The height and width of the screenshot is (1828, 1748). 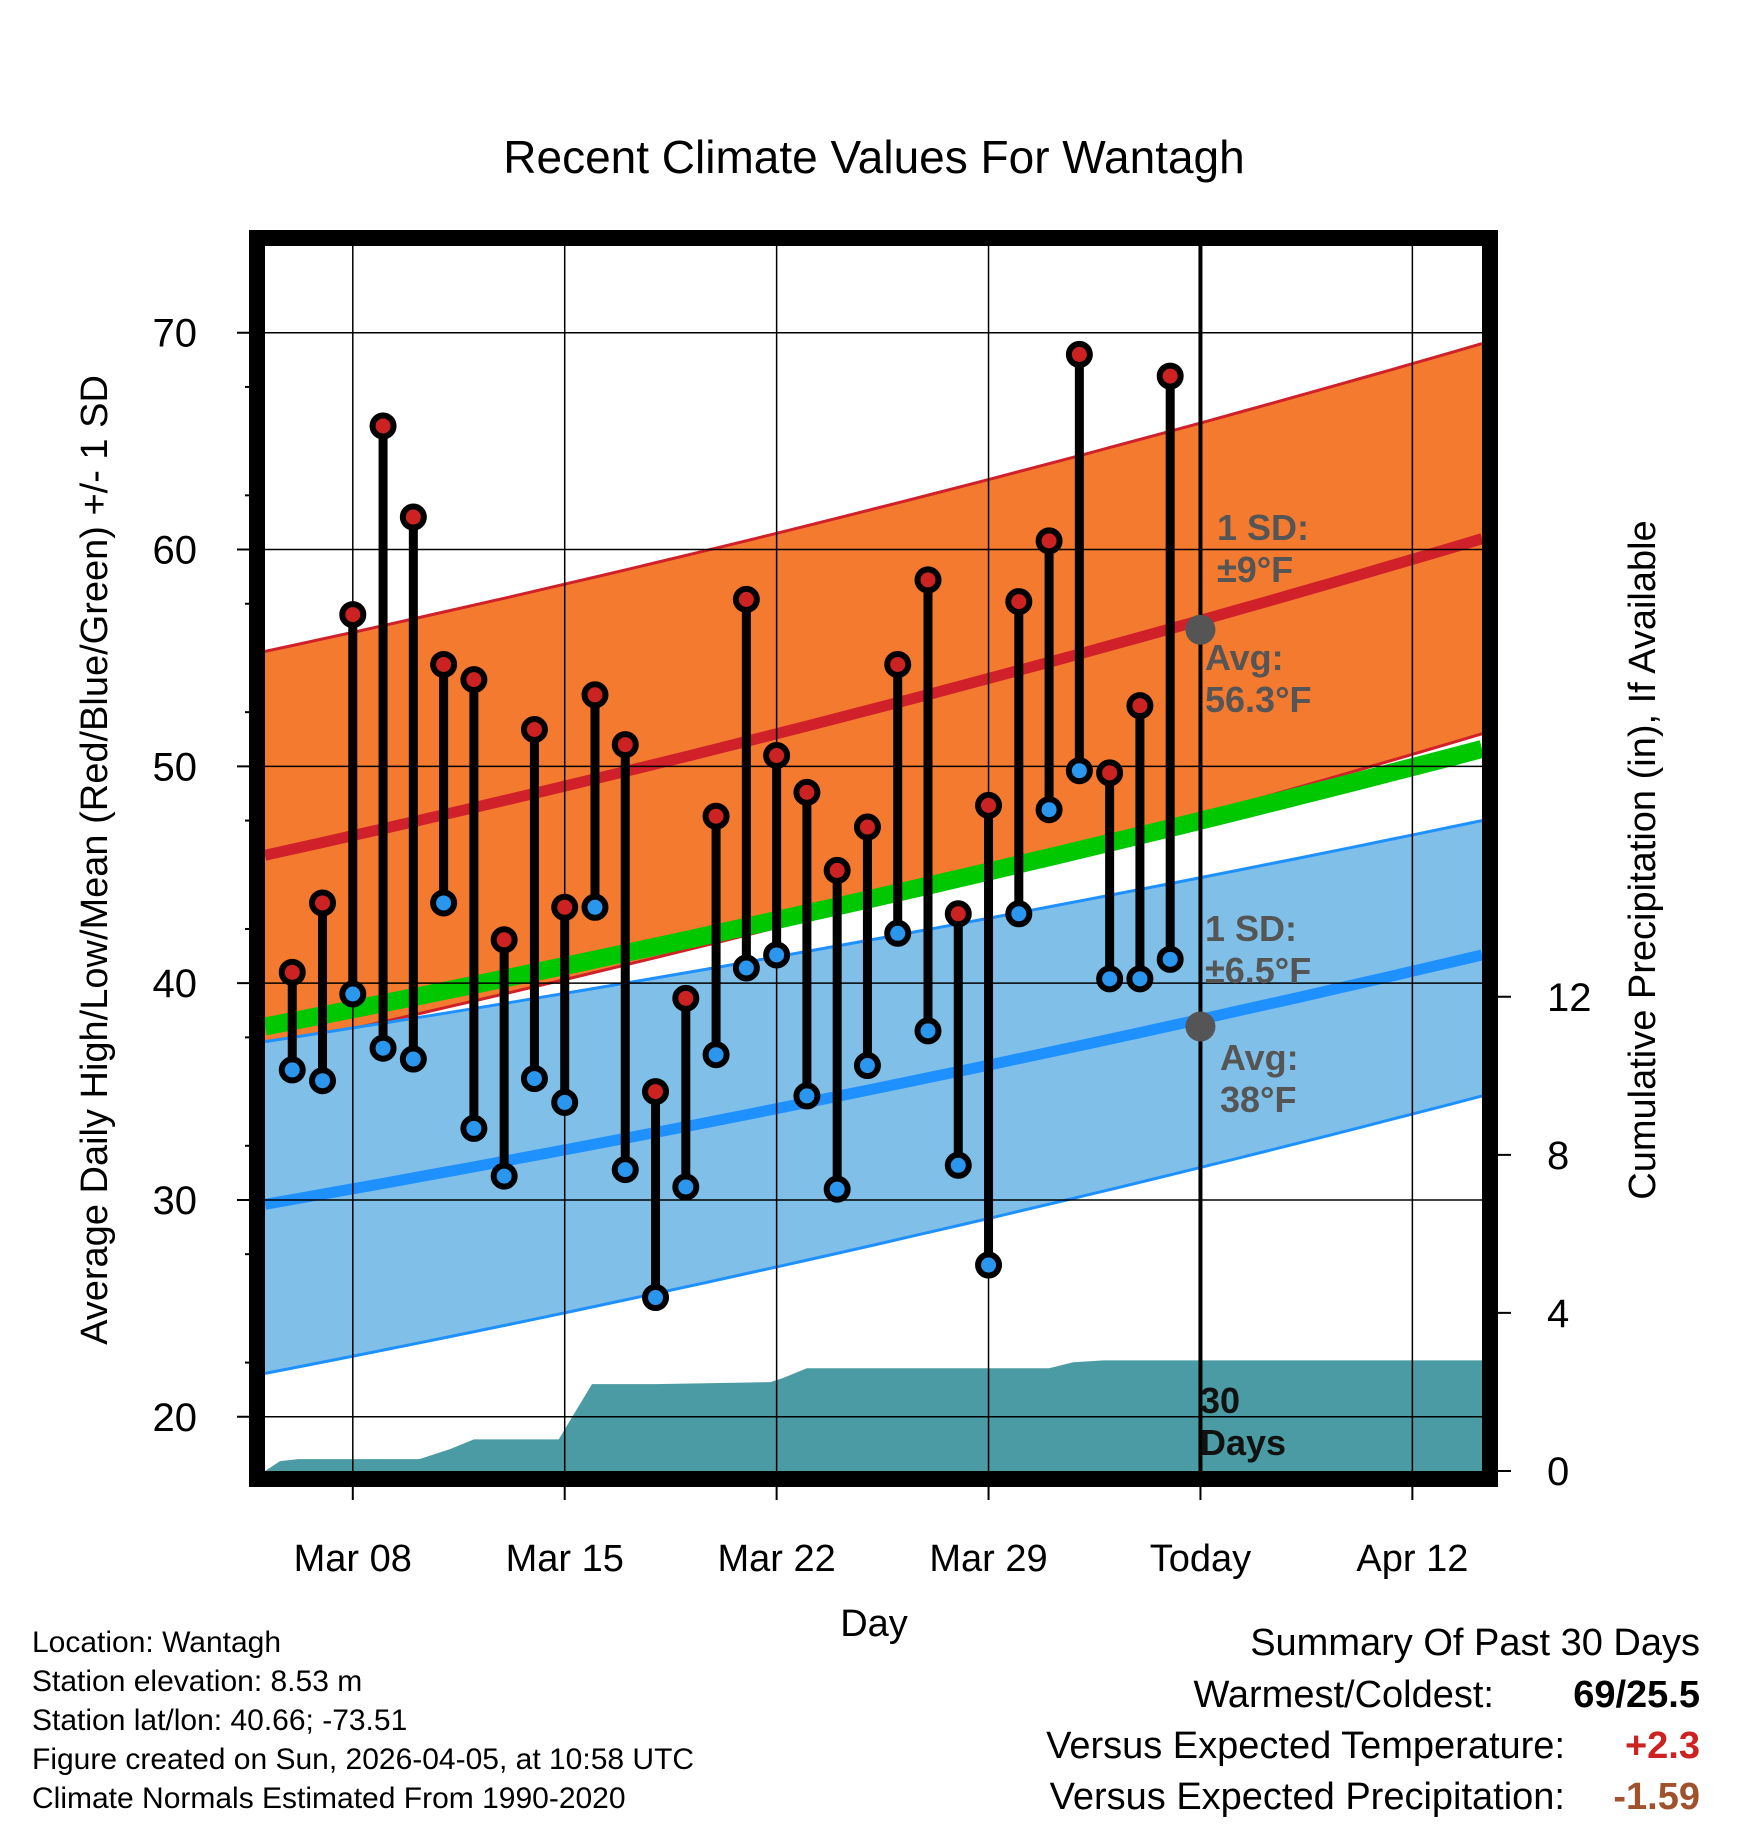 What do you see at coordinates (157, 1642) in the screenshot?
I see `station-location: Location: Wantagh` at bounding box center [157, 1642].